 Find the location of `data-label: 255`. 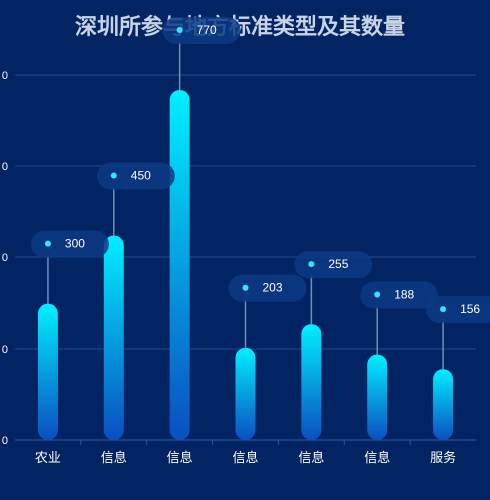

data-label: 255 is located at coordinates (338, 264).